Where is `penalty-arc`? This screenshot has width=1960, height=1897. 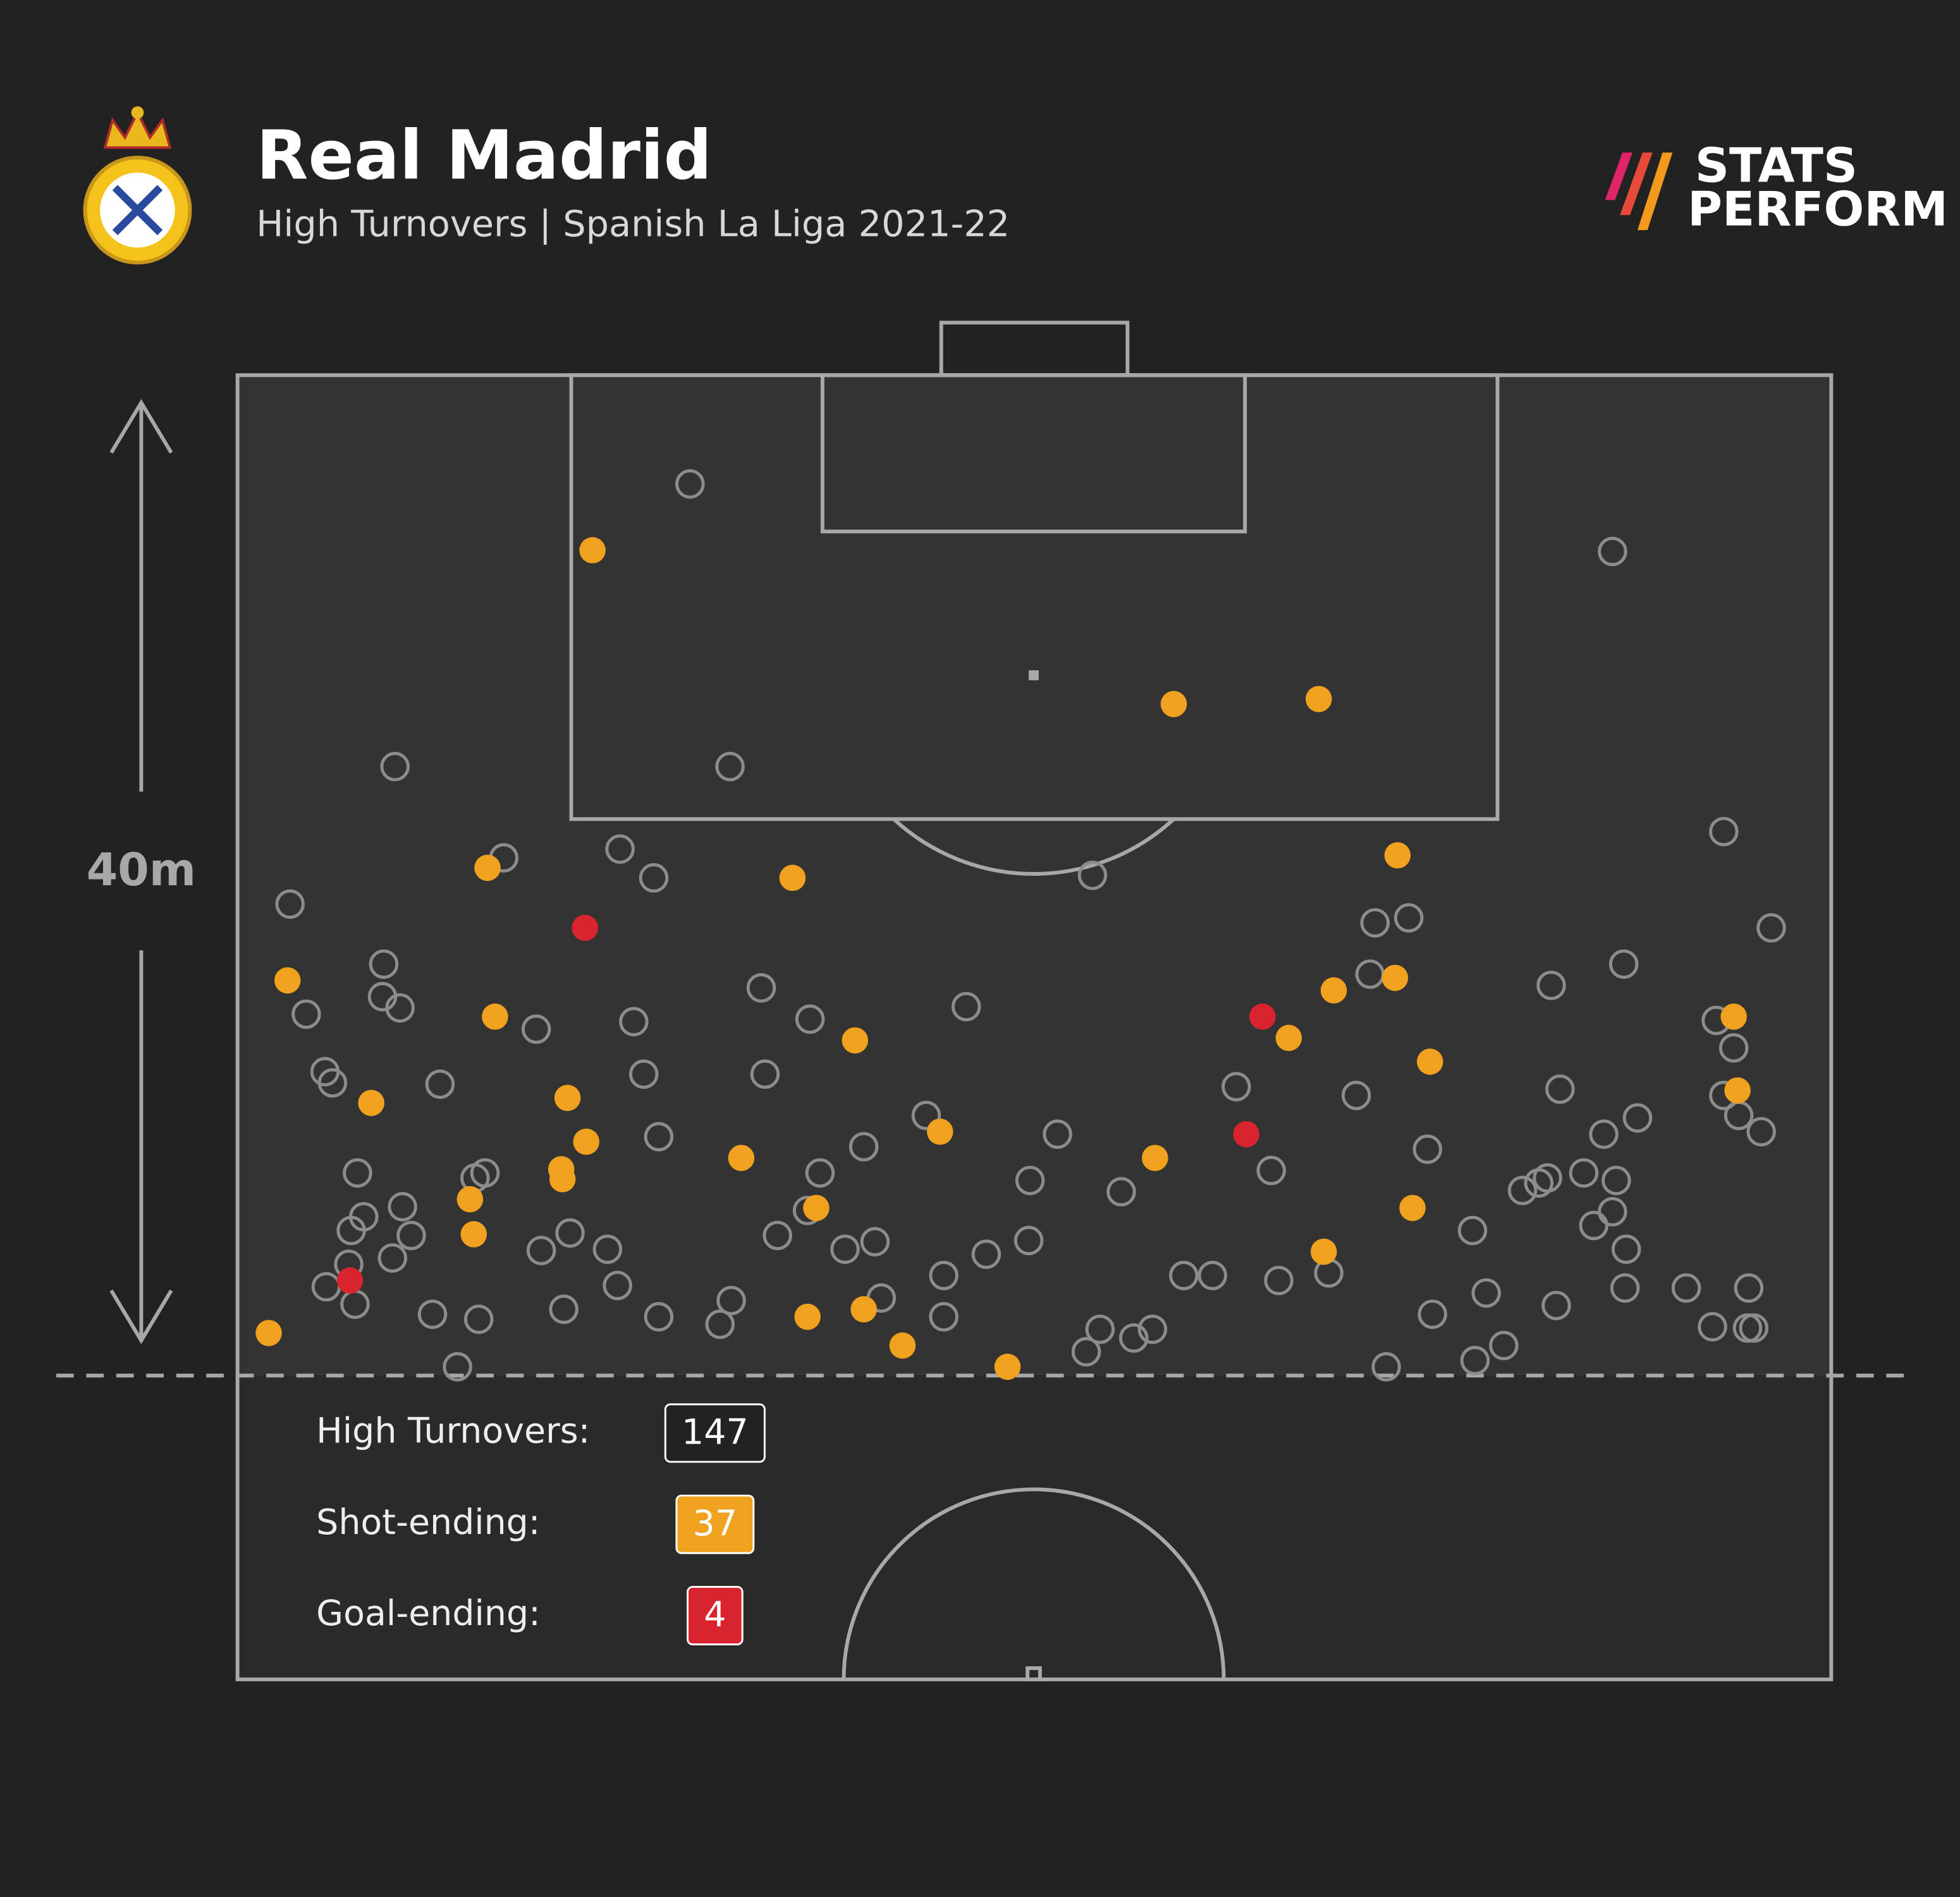 penalty-arc is located at coordinates (1033, 847).